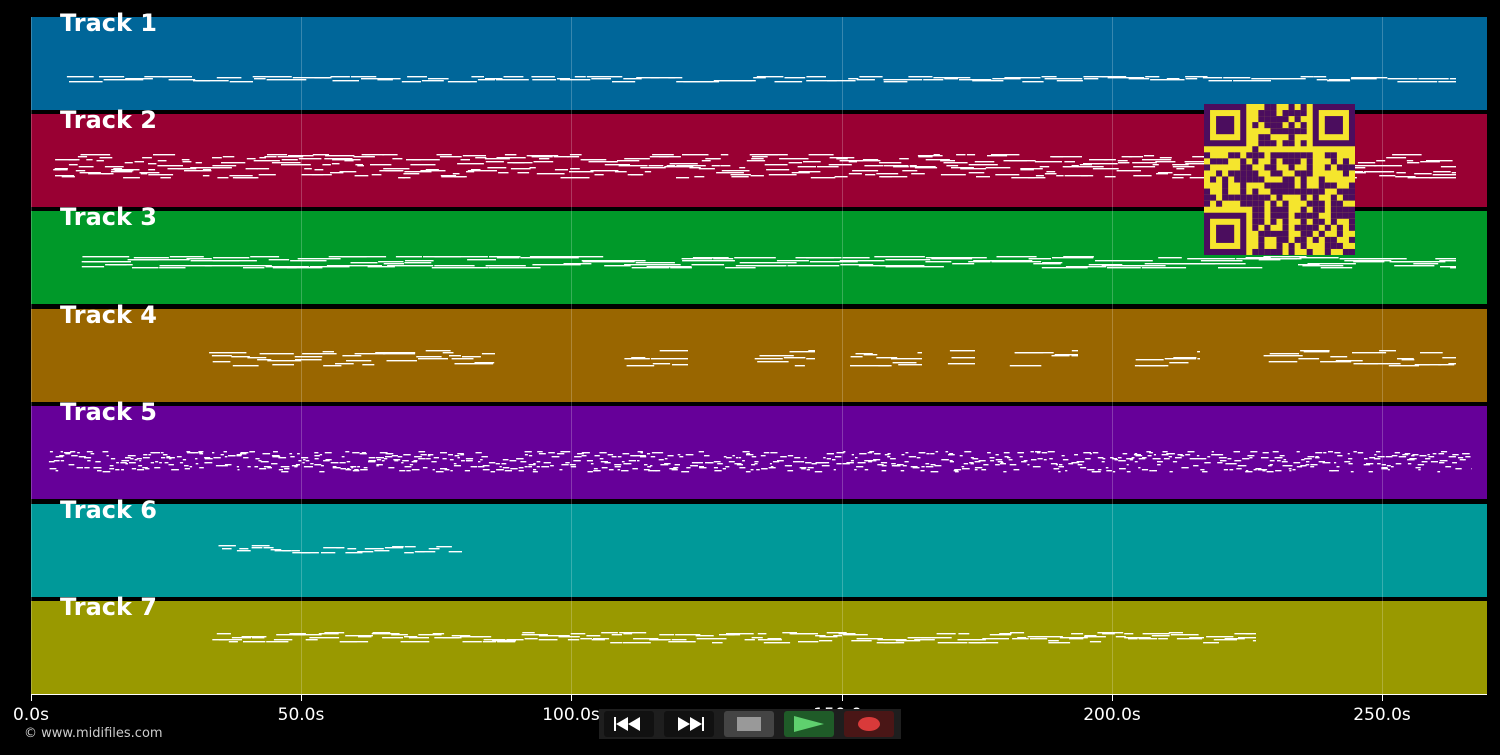 The height and width of the screenshot is (755, 1500). I want to click on rewind-button, so click(629, 724).